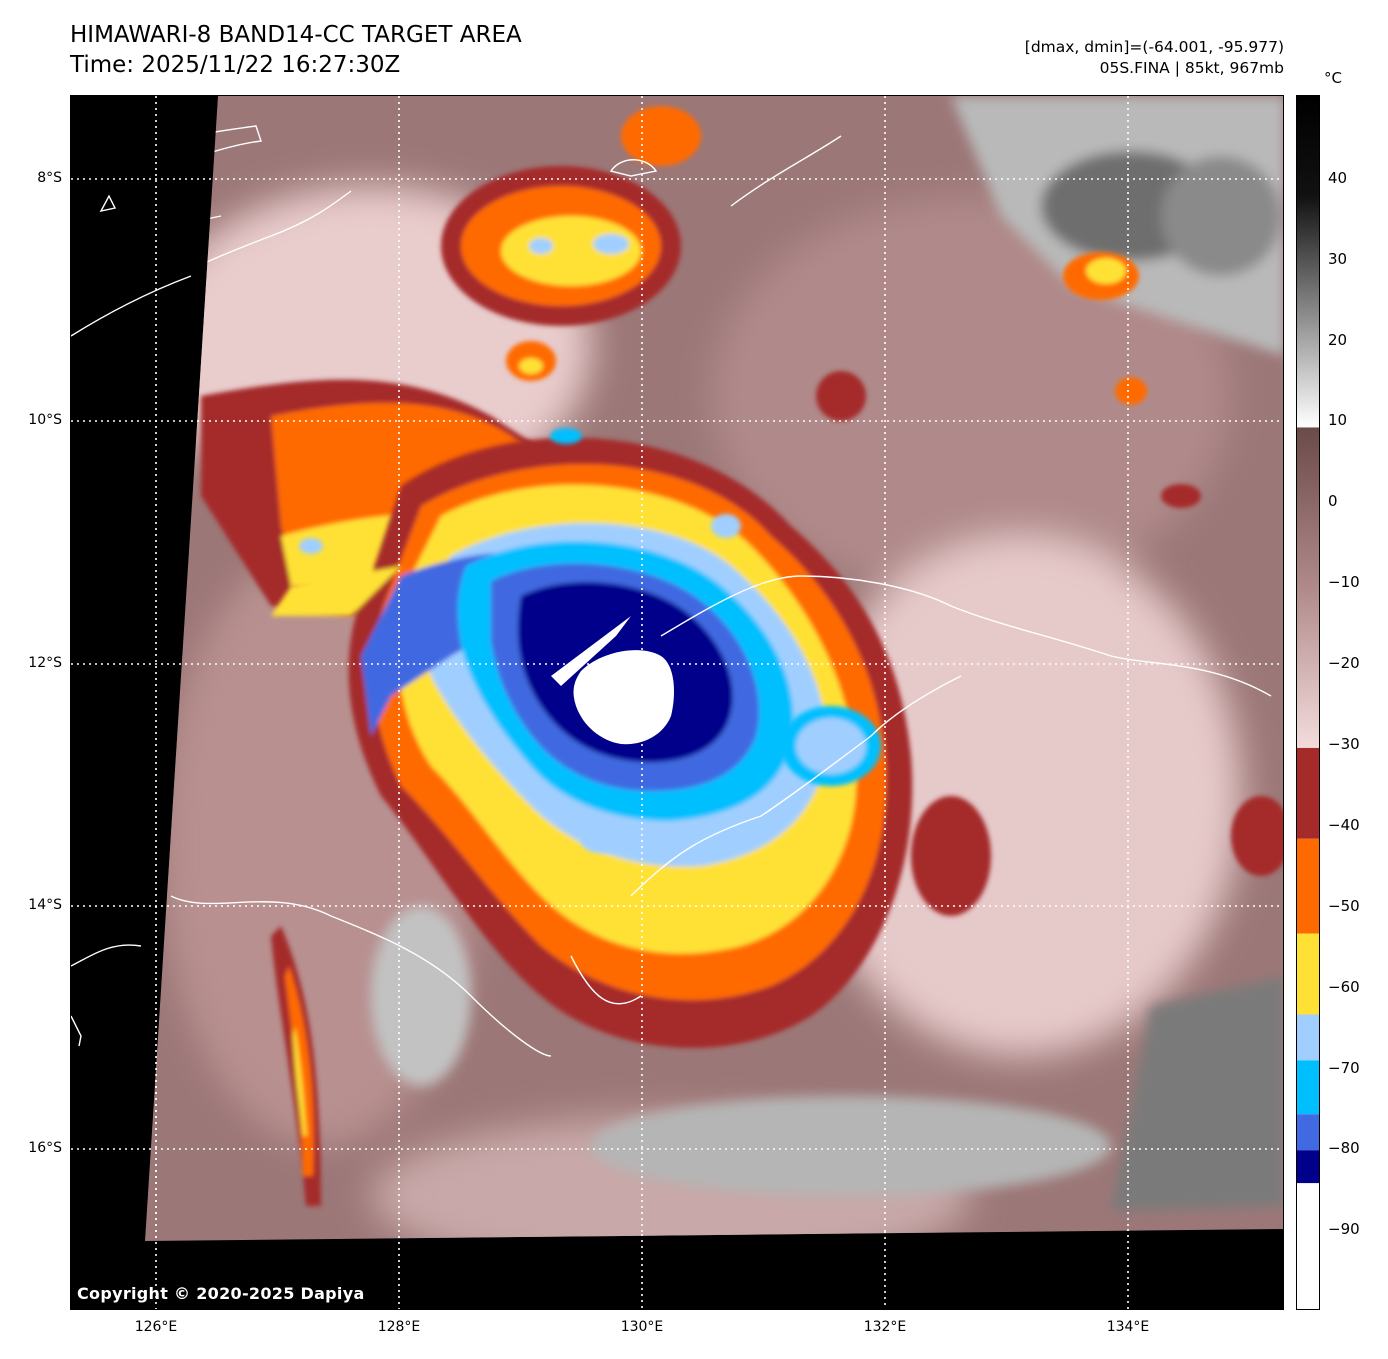 This screenshot has width=1388, height=1359. I want to click on cyclone-eye, so click(623, 697).